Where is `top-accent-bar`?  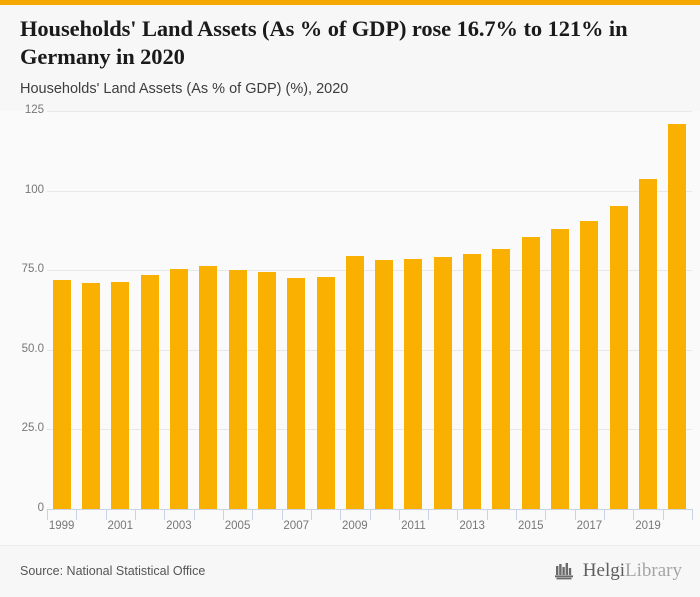
top-accent-bar is located at coordinates (350, 2).